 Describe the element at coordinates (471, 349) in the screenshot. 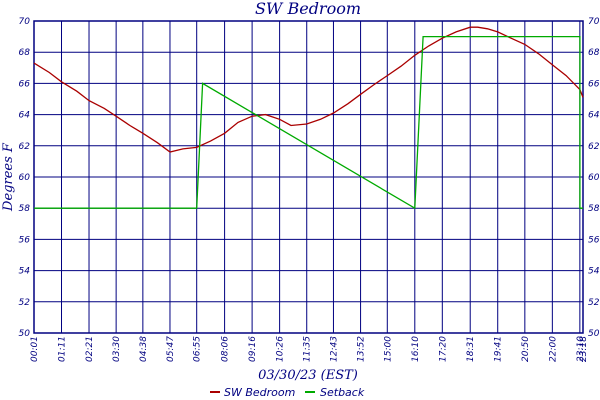

I see `x-tick-label: 18:31` at that location.